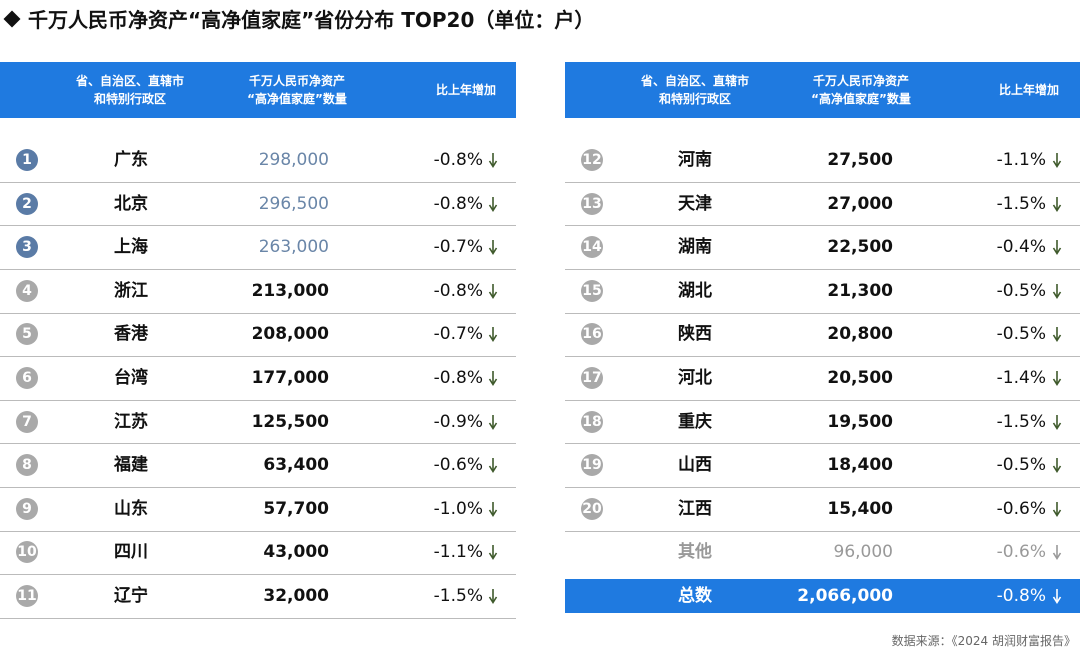 This screenshot has width=1080, height=663. What do you see at coordinates (27, 552) in the screenshot?
I see `rank-badge: 10` at bounding box center [27, 552].